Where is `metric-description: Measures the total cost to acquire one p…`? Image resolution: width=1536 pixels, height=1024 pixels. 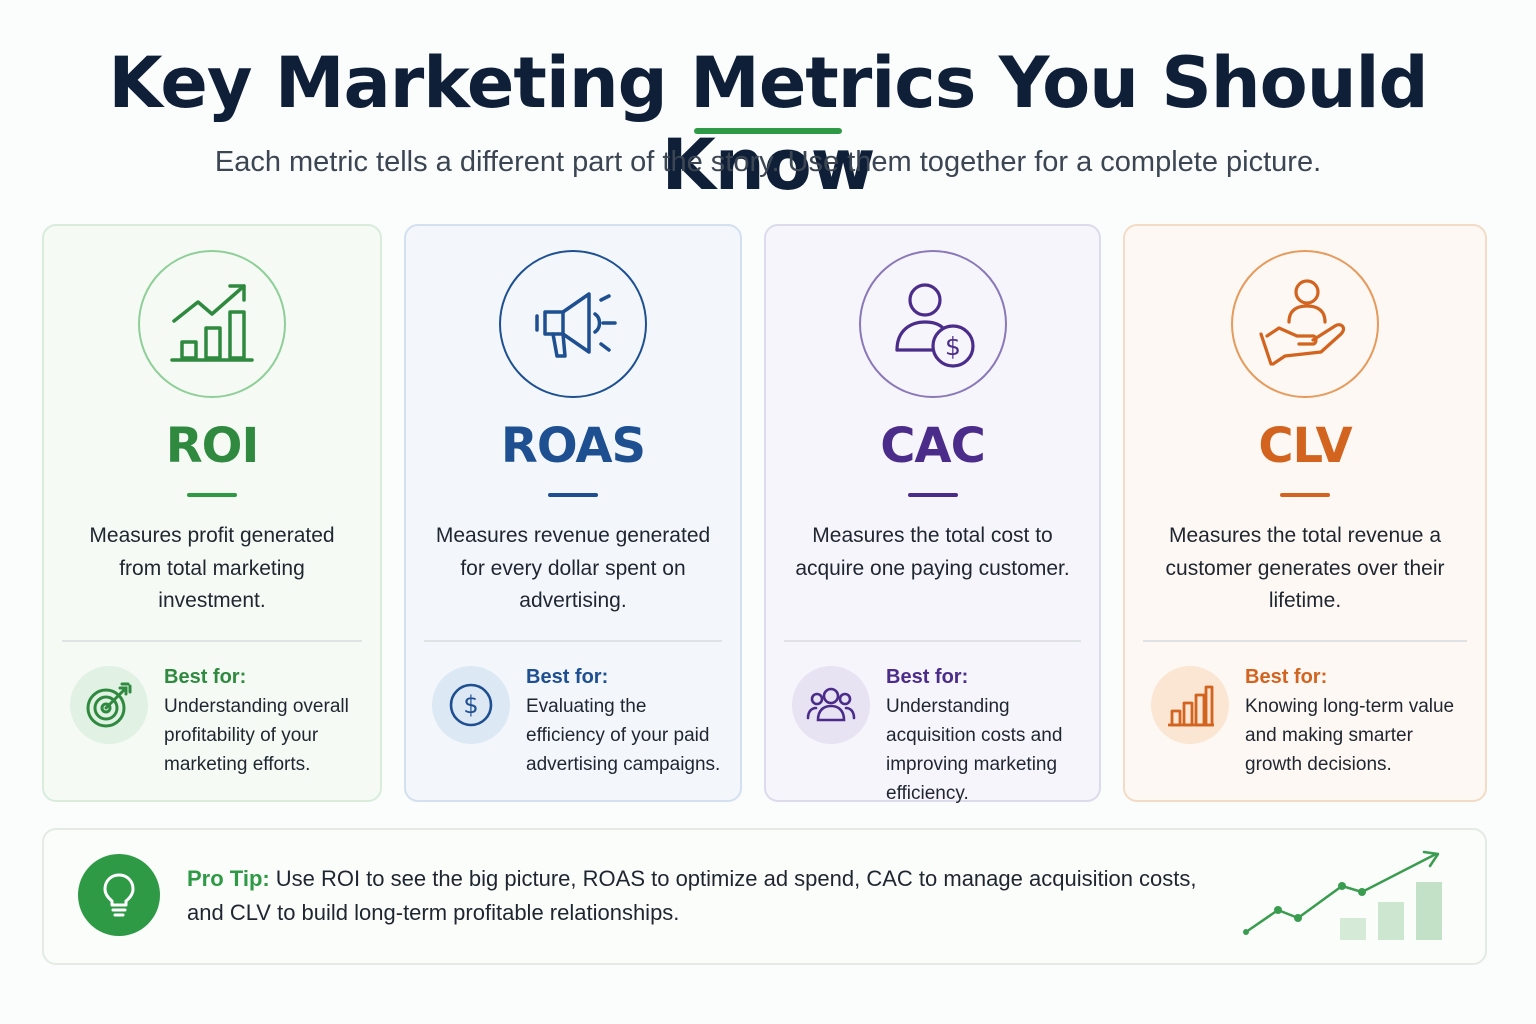 metric-description: Measures the total cost to acquire one p… is located at coordinates (932, 552).